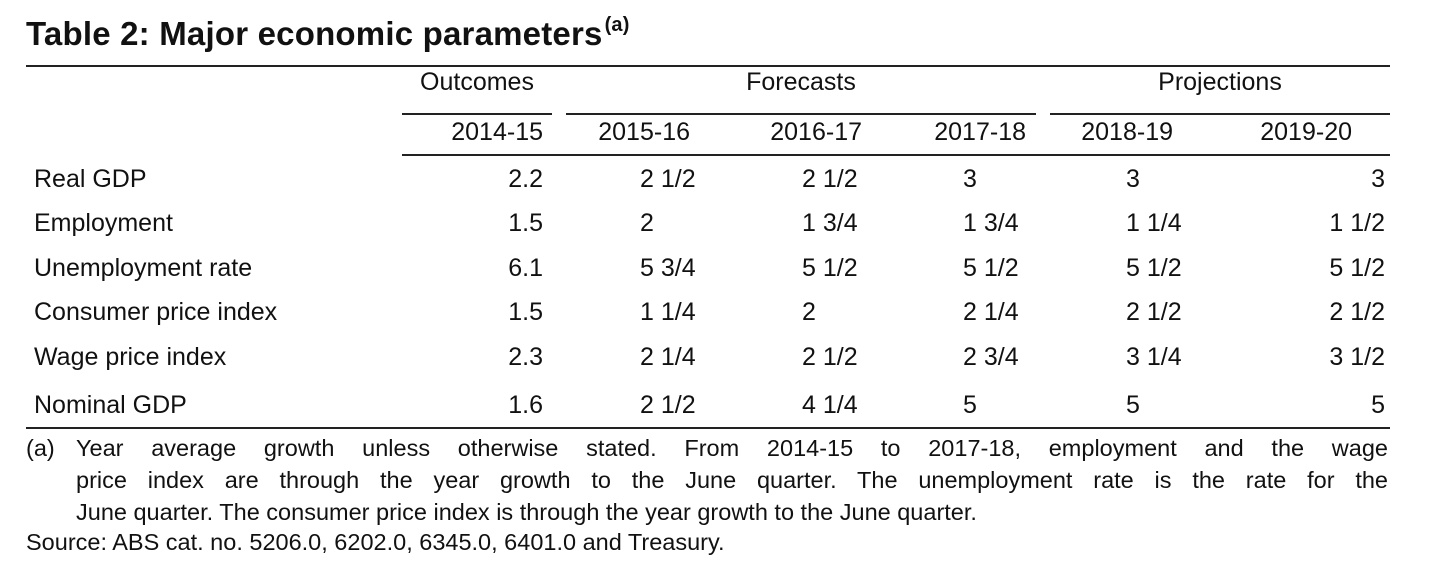 The image size is (1440, 587). What do you see at coordinates (1357, 357) in the screenshot?
I see `table-cell: 3 1/2` at bounding box center [1357, 357].